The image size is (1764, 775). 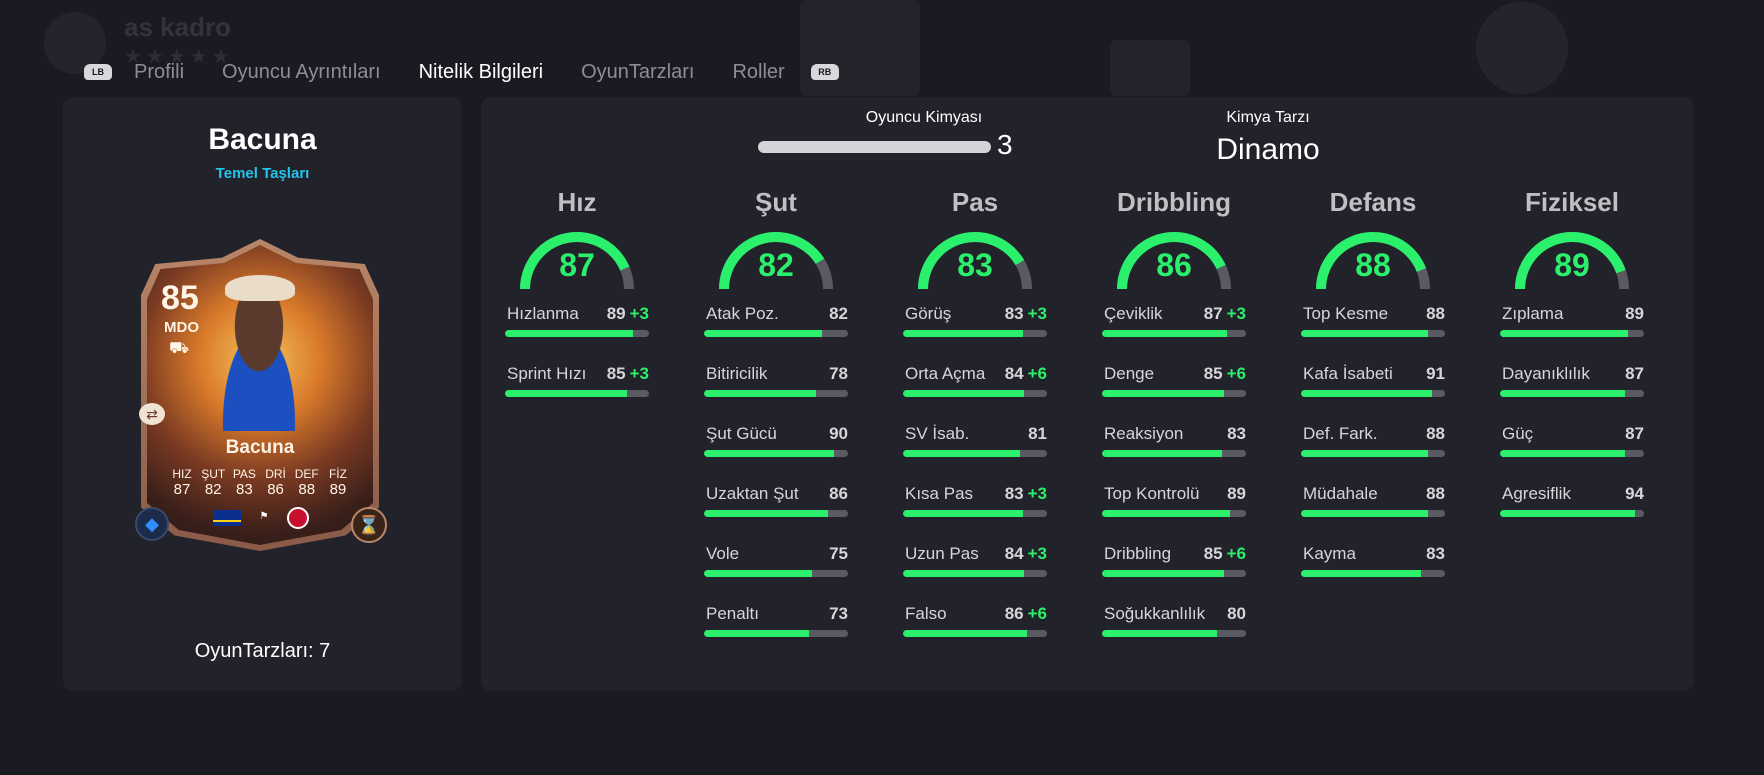 I want to click on category-gauge: 86, so click(x=1174, y=259).